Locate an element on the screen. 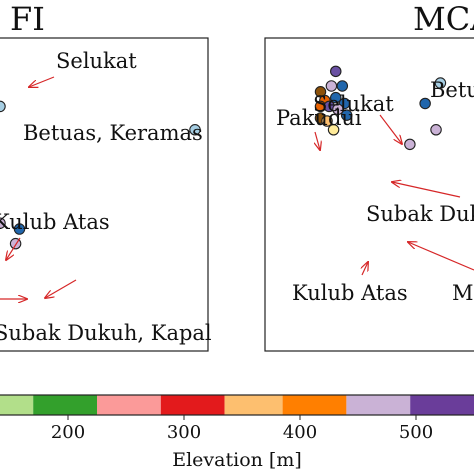 This screenshot has height=474, width=474. colorbar-label: Elevation [m] is located at coordinates (237, 460).